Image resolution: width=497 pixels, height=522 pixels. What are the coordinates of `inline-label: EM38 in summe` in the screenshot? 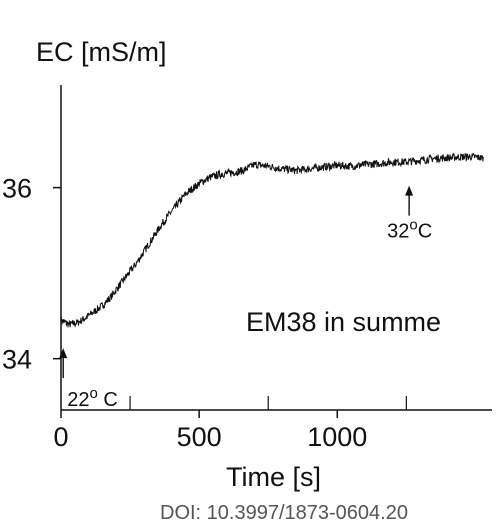 It's located at (343, 322).